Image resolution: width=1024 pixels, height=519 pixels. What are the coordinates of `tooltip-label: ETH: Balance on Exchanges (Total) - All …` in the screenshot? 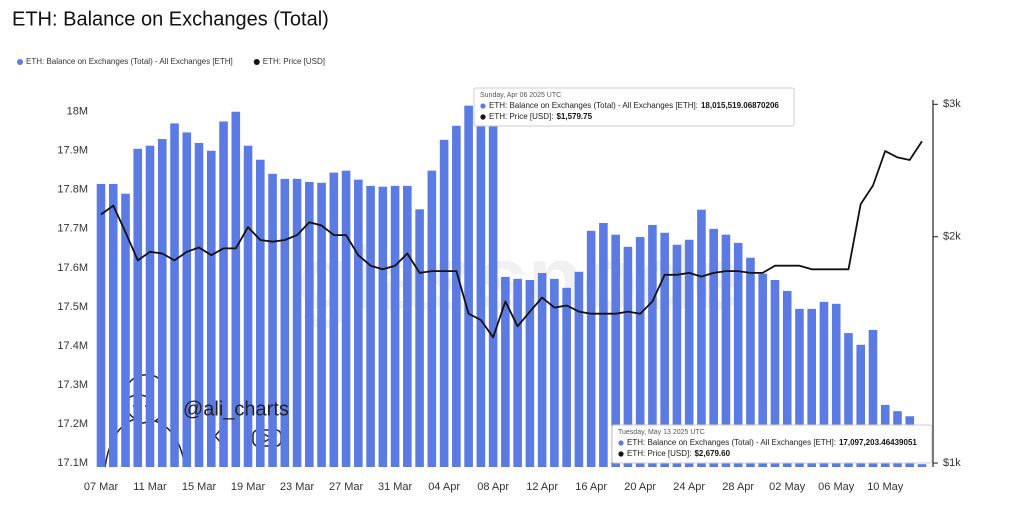 It's located at (593, 105).